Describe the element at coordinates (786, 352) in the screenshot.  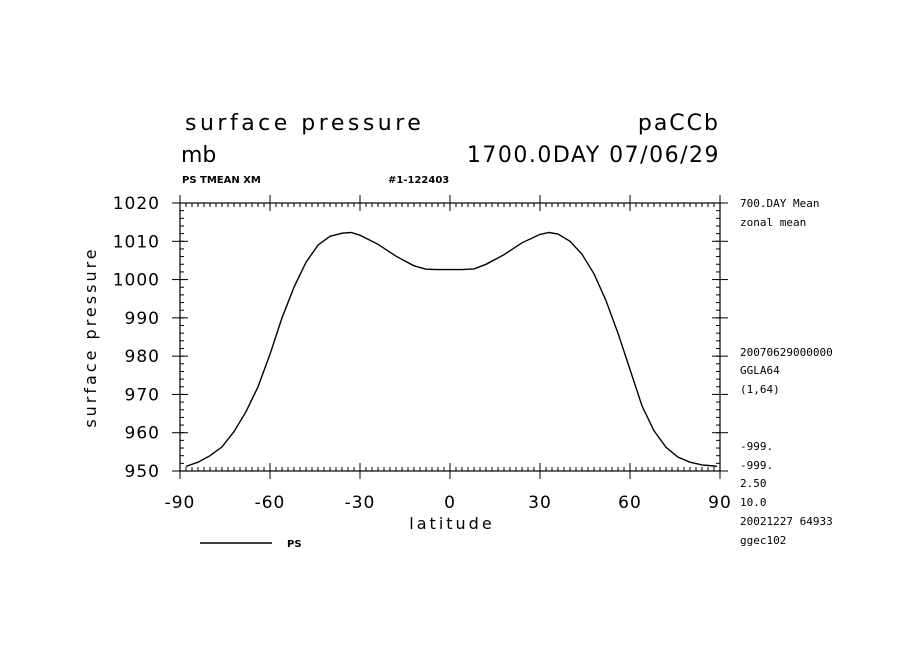
I see `date-code: 20070629000000` at that location.